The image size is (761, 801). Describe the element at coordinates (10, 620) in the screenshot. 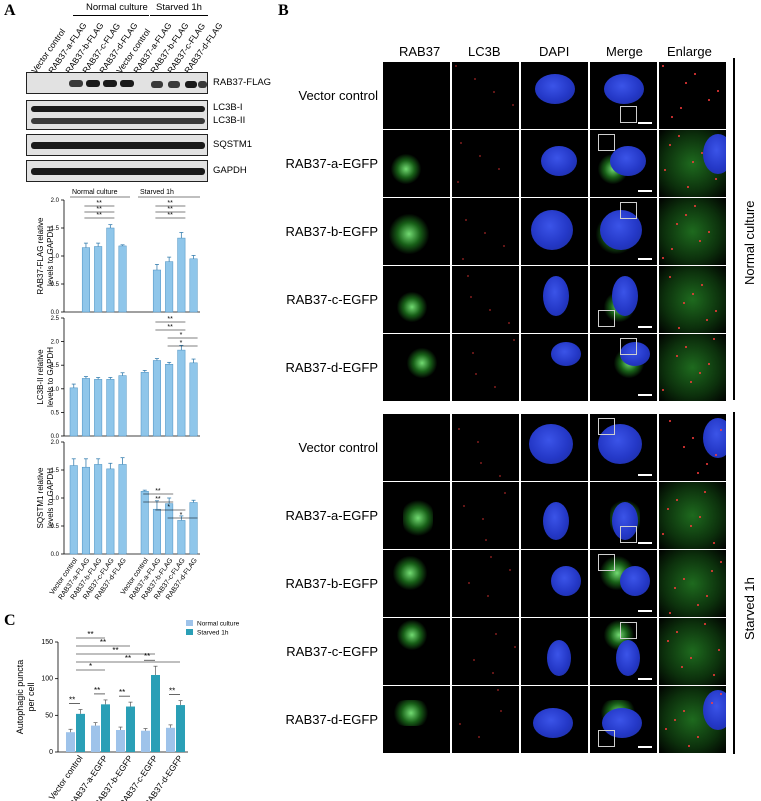

I see `panel-c-letter: C` at that location.